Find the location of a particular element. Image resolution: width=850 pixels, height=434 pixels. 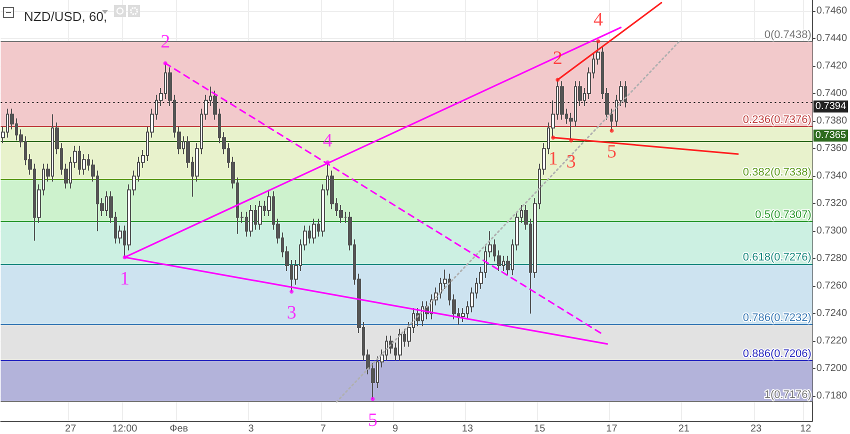

x-tick-label: 3 is located at coordinates (251, 429).